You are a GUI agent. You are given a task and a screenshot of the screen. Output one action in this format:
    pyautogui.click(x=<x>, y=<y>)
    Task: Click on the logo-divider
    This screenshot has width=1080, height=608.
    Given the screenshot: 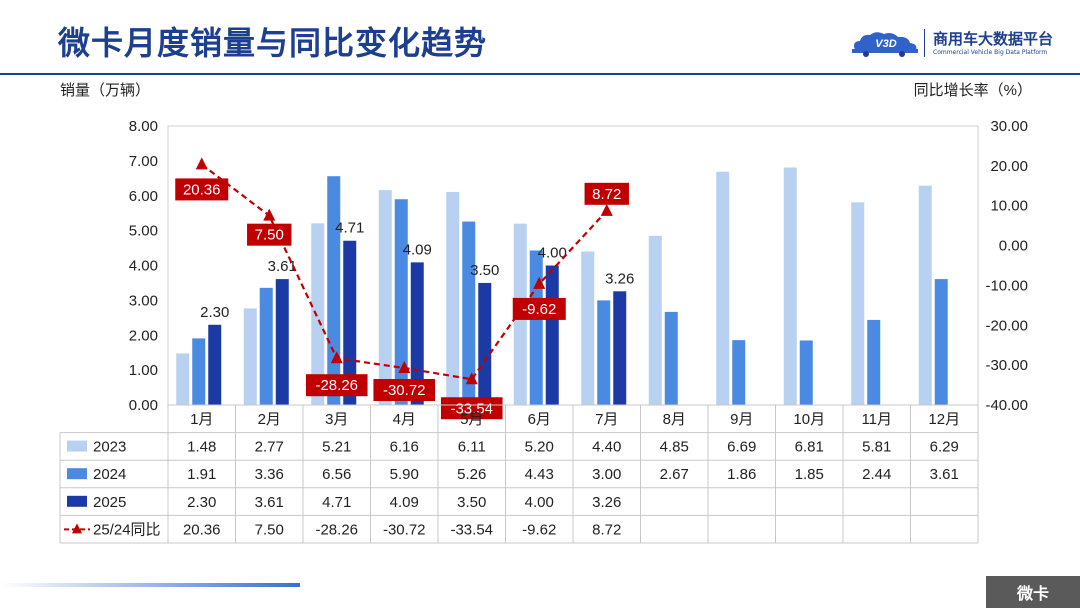 What is the action you would take?
    pyautogui.click(x=924, y=43)
    